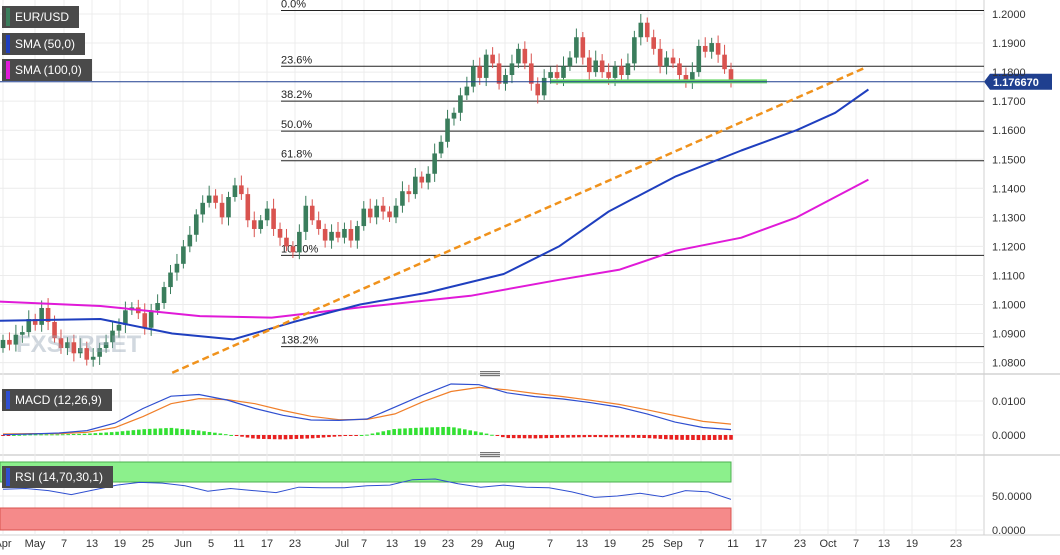  I want to click on price-tick-label: 1.1400, so click(1009, 189).